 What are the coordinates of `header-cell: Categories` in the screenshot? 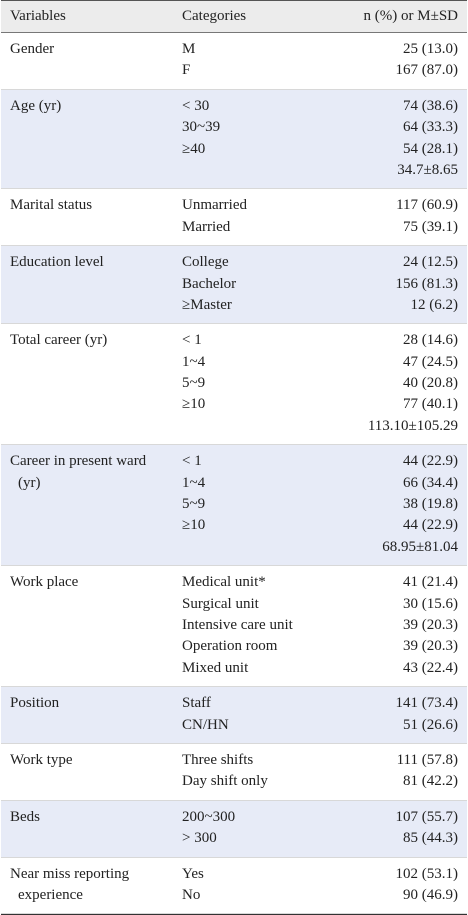 It's located at (214, 16).